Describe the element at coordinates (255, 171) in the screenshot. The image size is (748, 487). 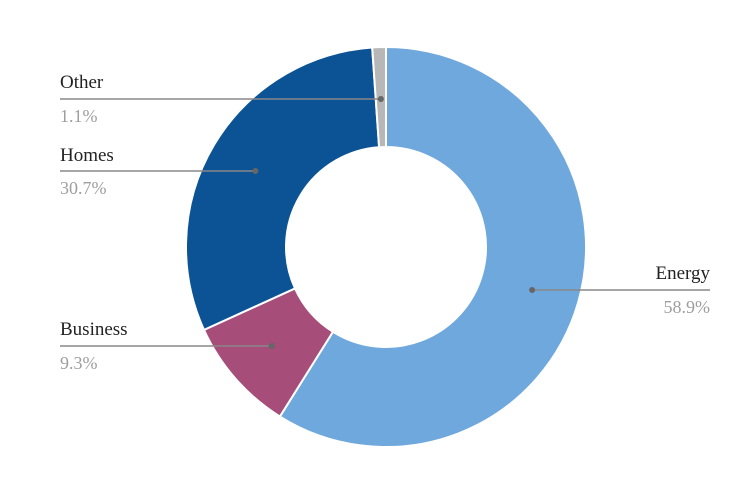
I see `callout-dot-homes` at that location.